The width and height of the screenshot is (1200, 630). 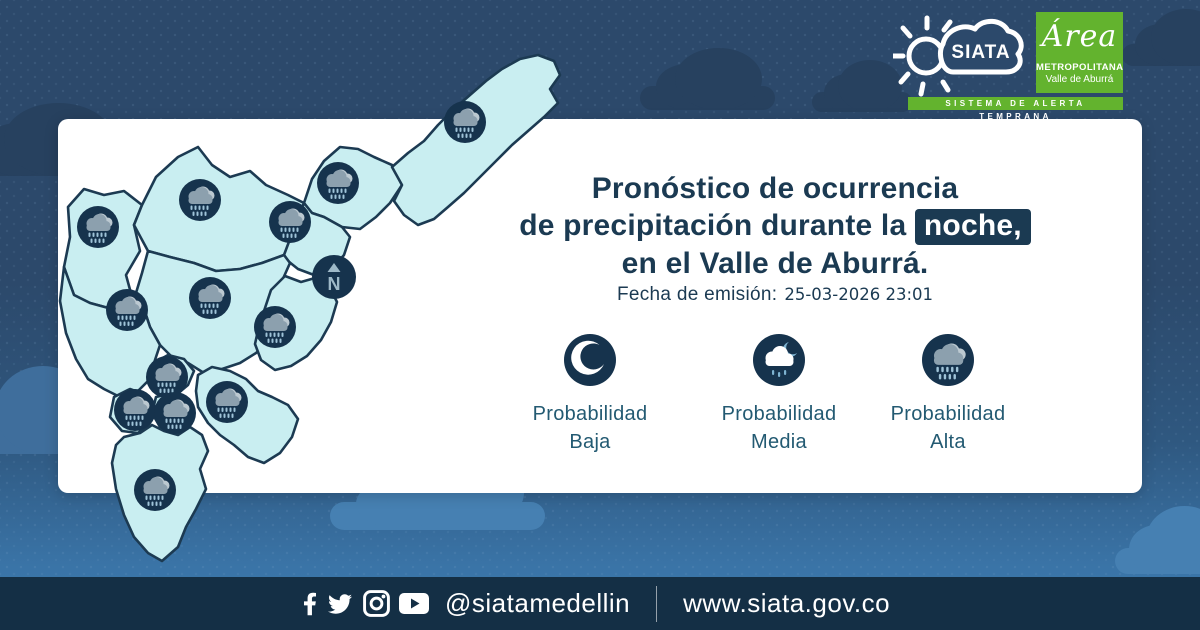 I want to click on cloud-moon-rain-icon, so click(x=779, y=360).